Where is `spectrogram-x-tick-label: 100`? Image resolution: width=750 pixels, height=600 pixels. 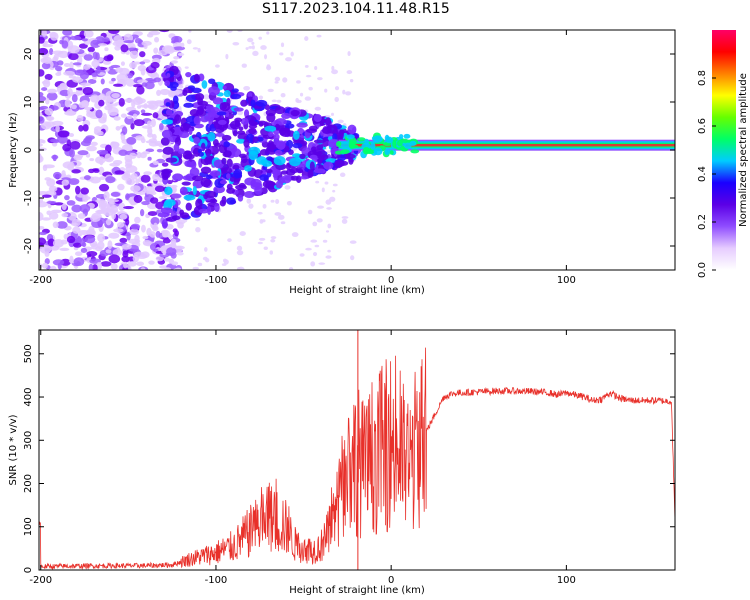
spectrogram-x-tick-label: 100 is located at coordinates (566, 280).